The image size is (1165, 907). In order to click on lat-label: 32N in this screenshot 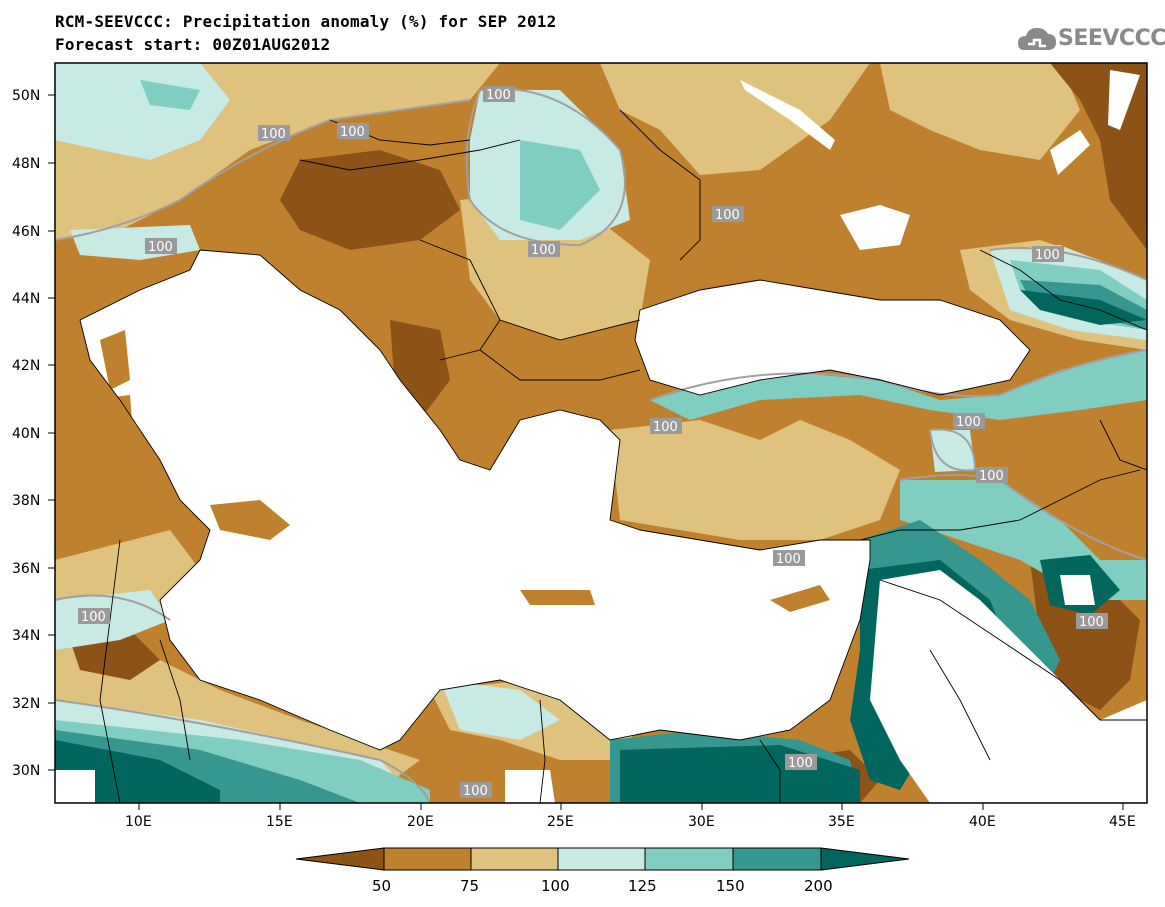, I will do `click(26, 704)`.